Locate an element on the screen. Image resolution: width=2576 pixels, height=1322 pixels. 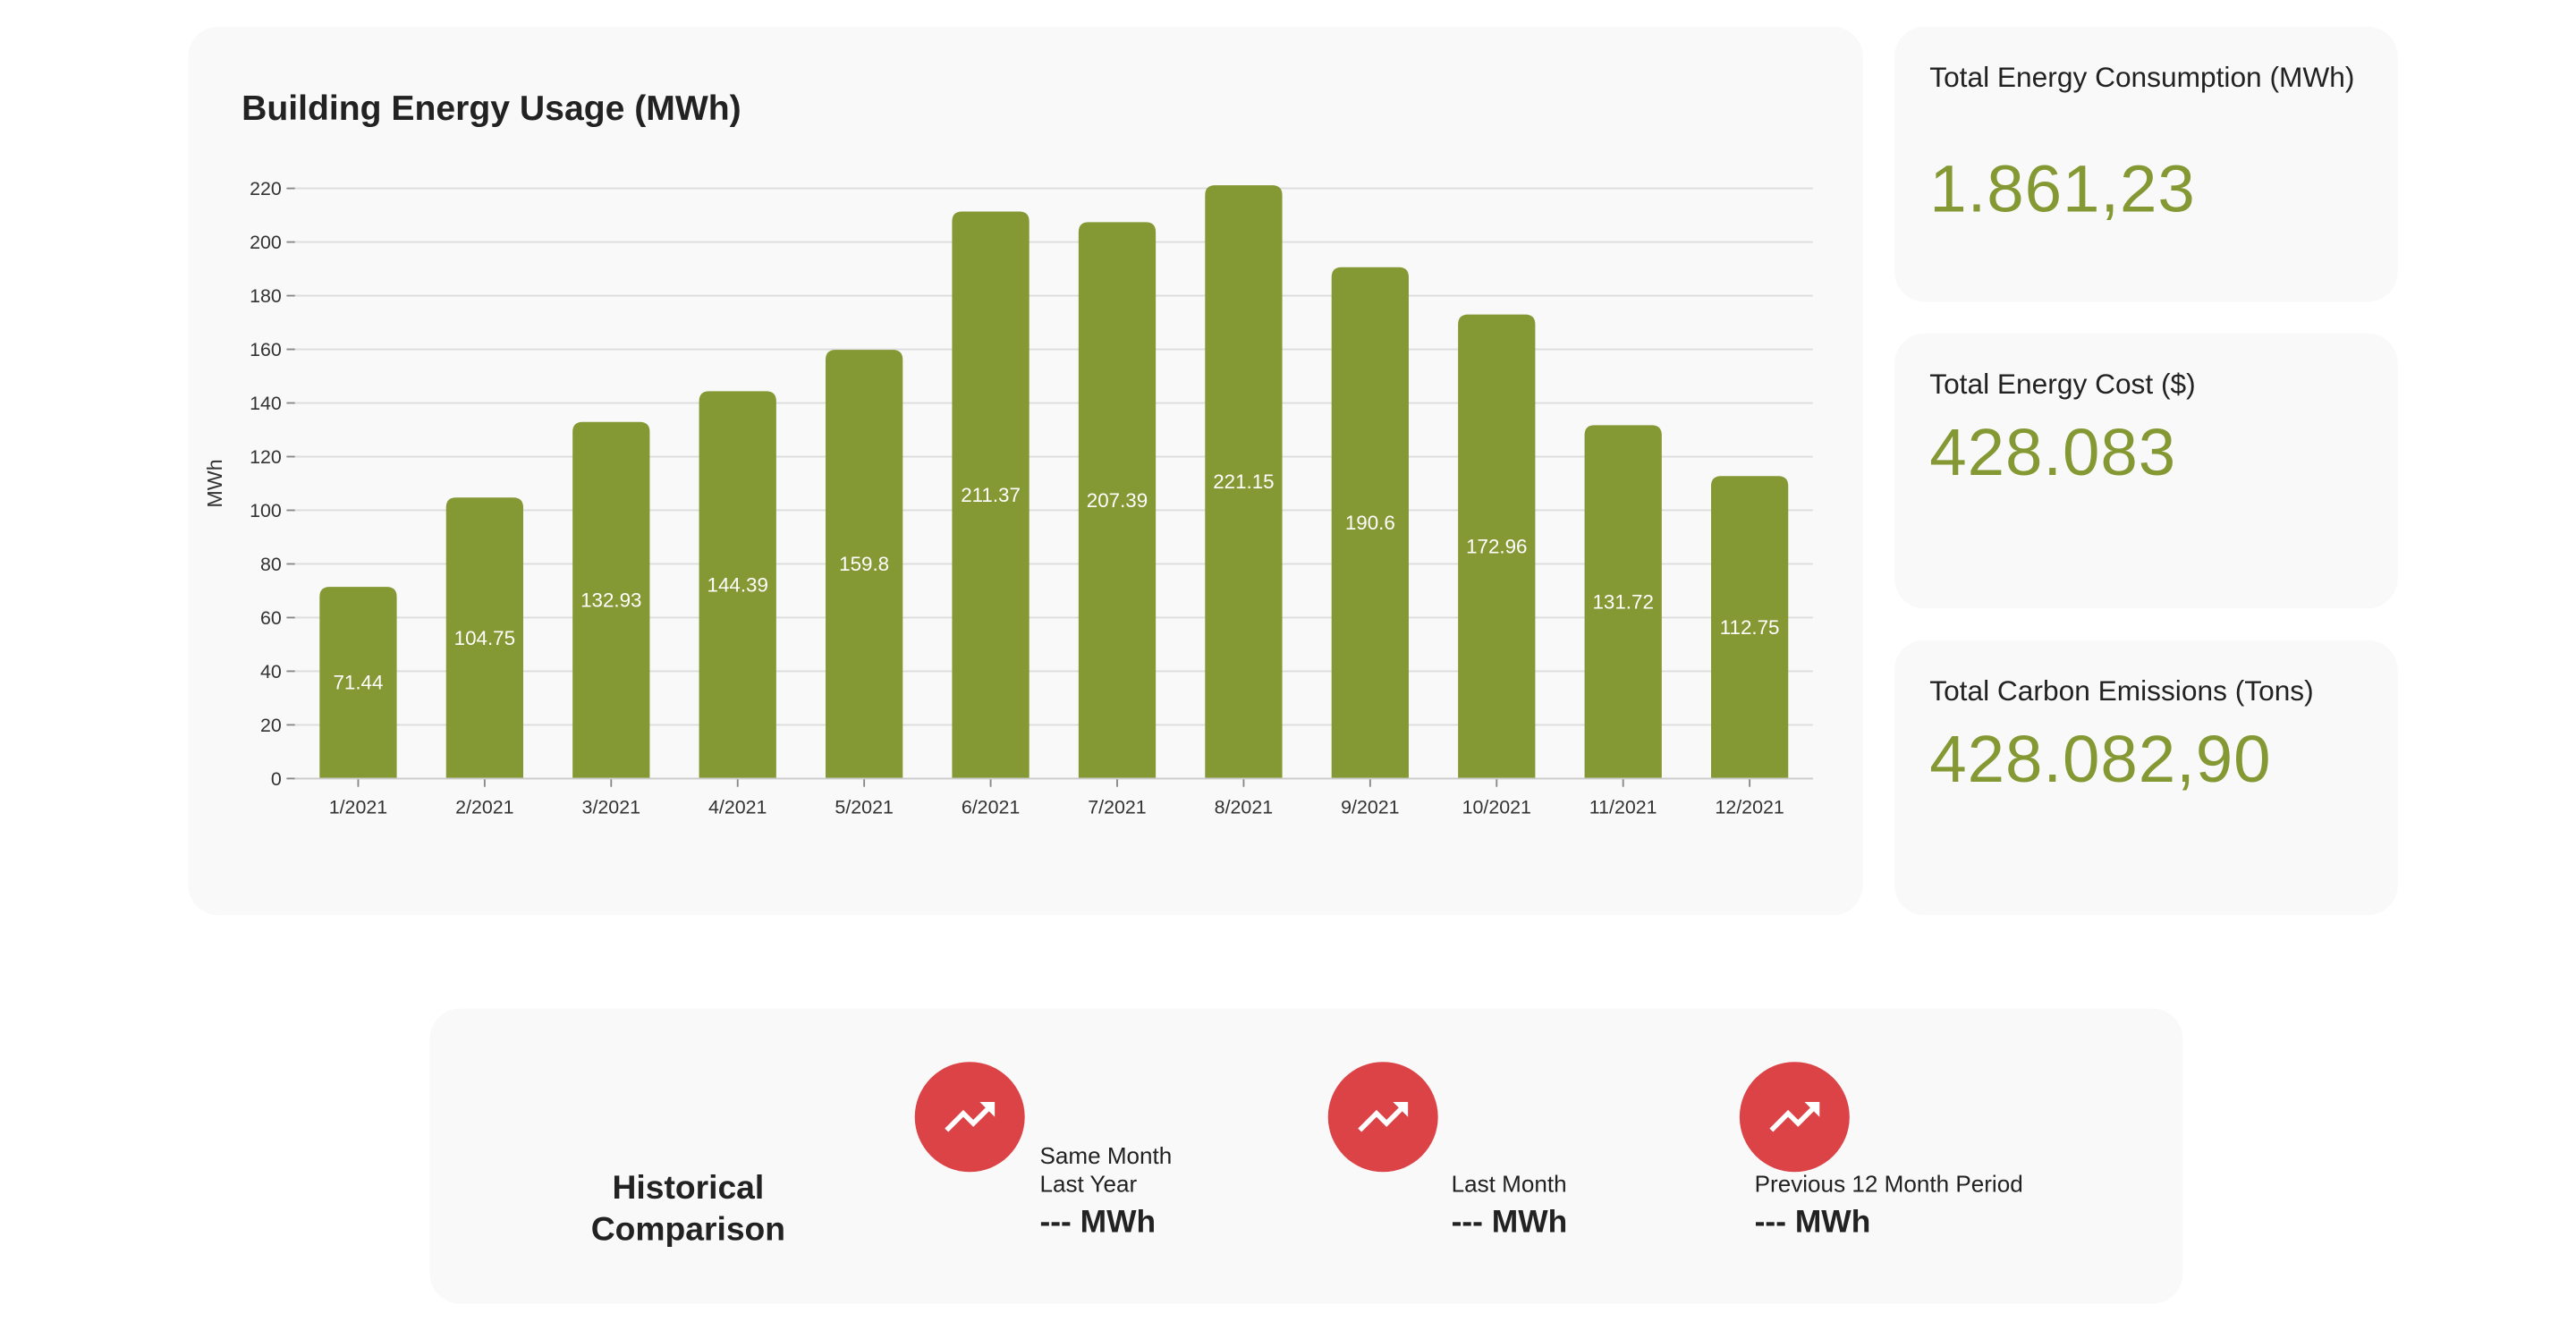
bar-2-2021 is located at coordinates (484, 638).